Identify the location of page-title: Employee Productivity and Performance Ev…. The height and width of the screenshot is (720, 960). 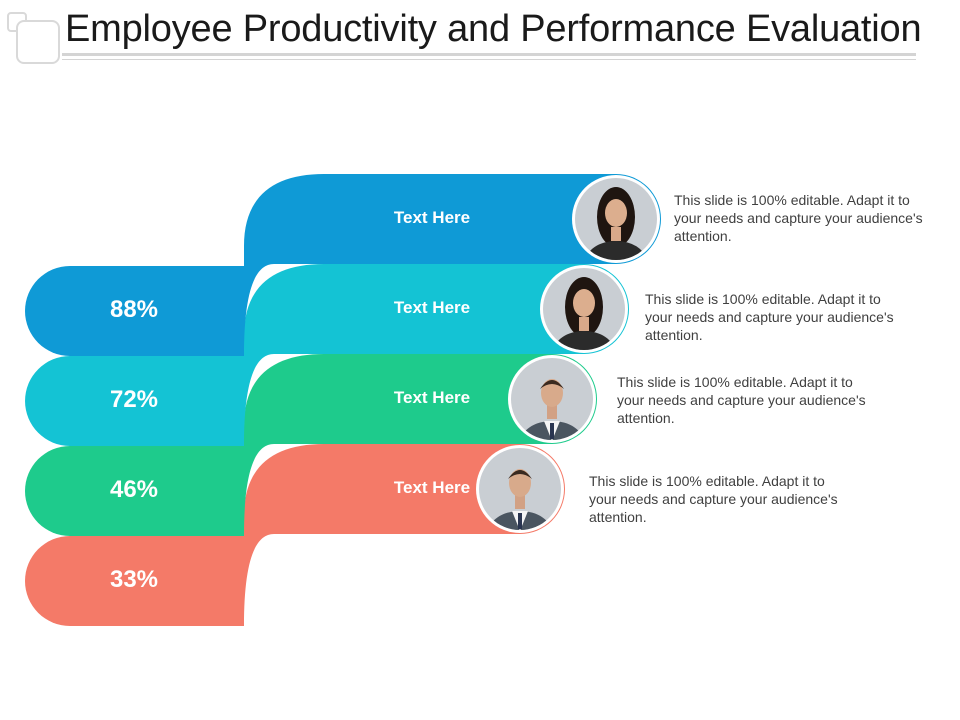
(493, 29).